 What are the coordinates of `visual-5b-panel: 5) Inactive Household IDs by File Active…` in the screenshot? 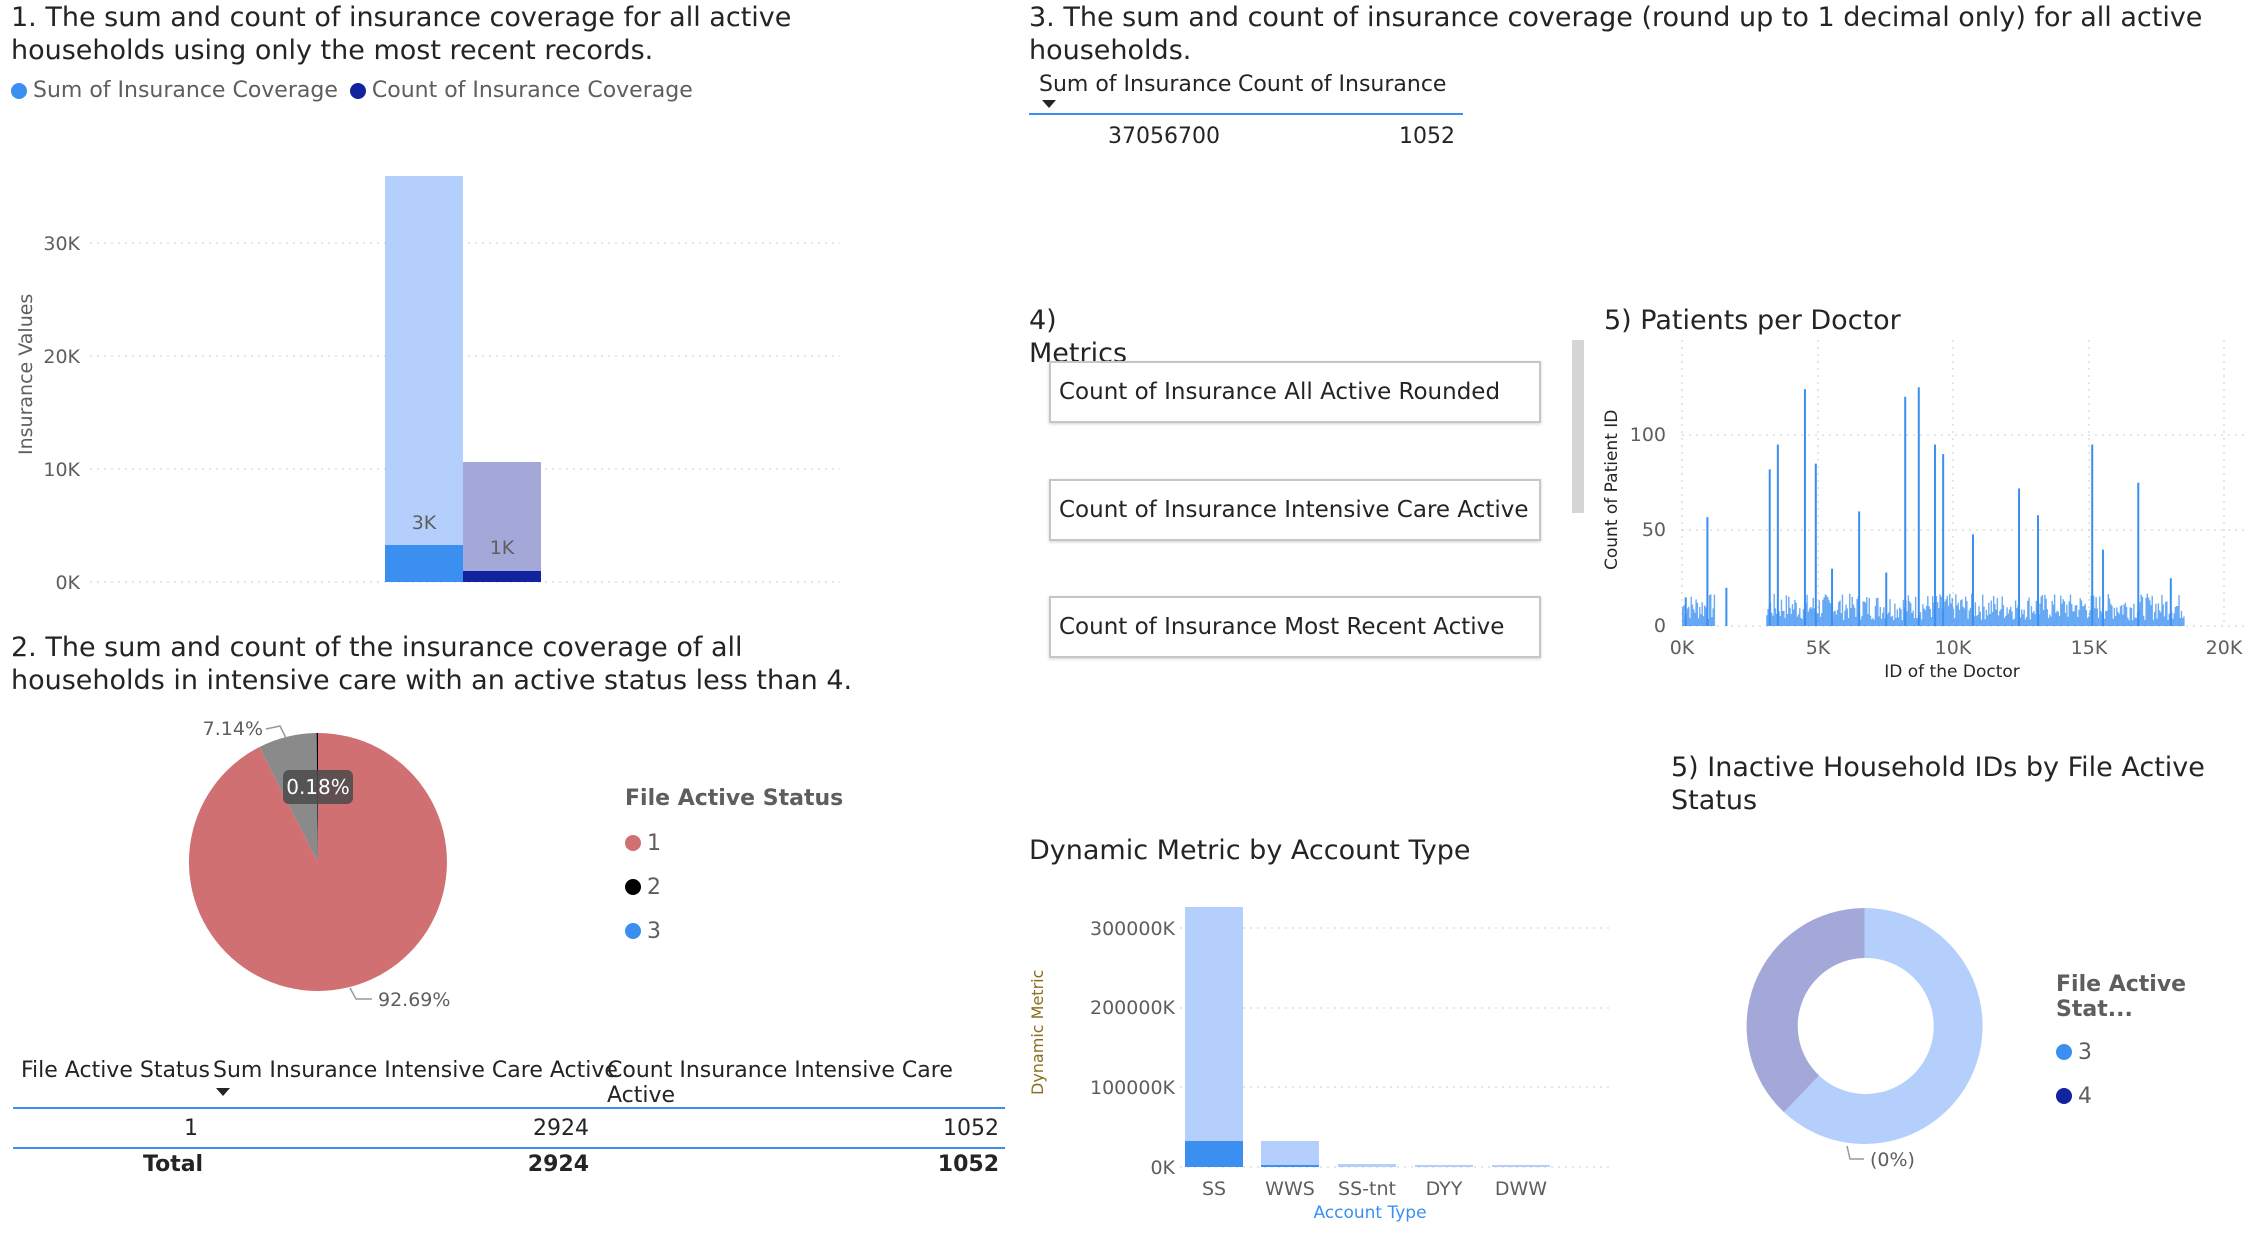 It's located at (1952, 980).